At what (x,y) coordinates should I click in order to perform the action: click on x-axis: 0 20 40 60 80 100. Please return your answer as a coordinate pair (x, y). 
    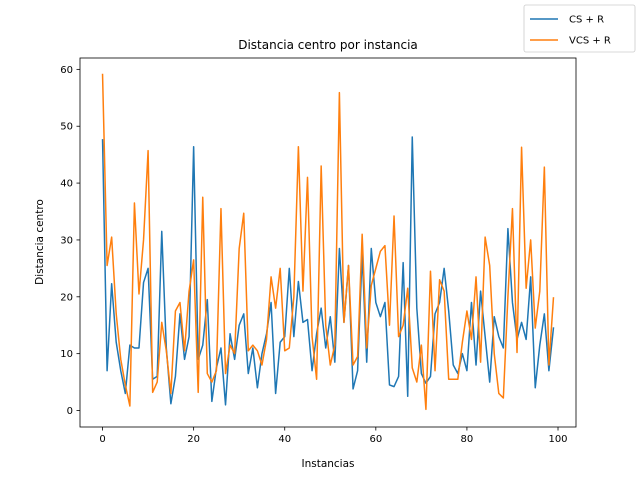
    Looking at the image, I should click on (333, 436).